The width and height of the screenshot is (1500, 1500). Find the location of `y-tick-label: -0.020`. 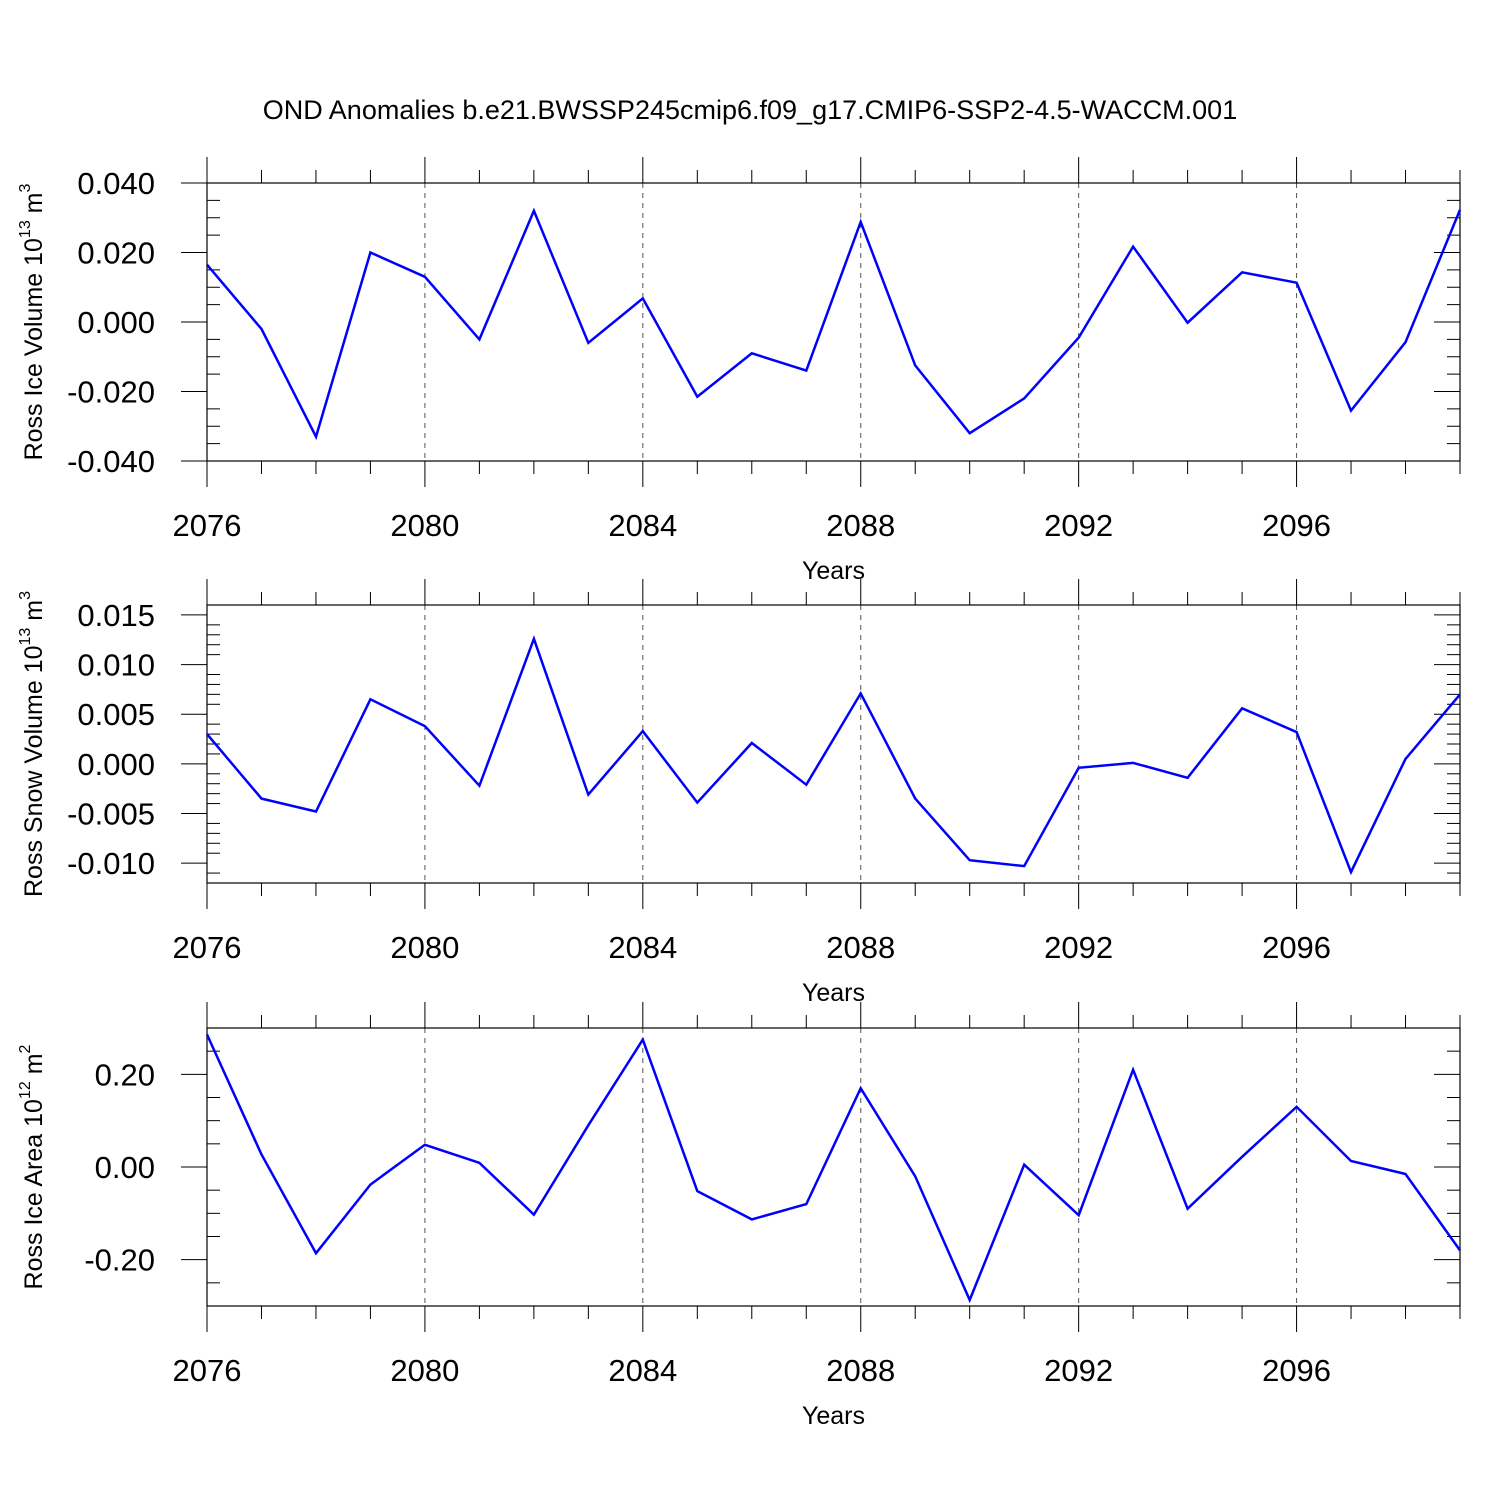

y-tick-label: -0.020 is located at coordinates (111, 392).